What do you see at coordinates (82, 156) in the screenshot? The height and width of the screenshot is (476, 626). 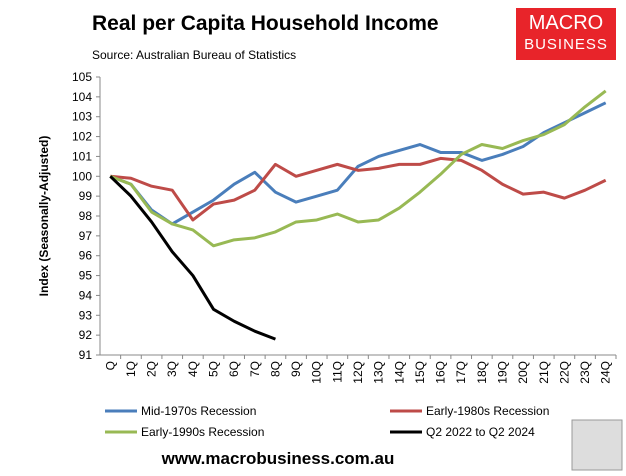 I see `y-tick-label: 101` at bounding box center [82, 156].